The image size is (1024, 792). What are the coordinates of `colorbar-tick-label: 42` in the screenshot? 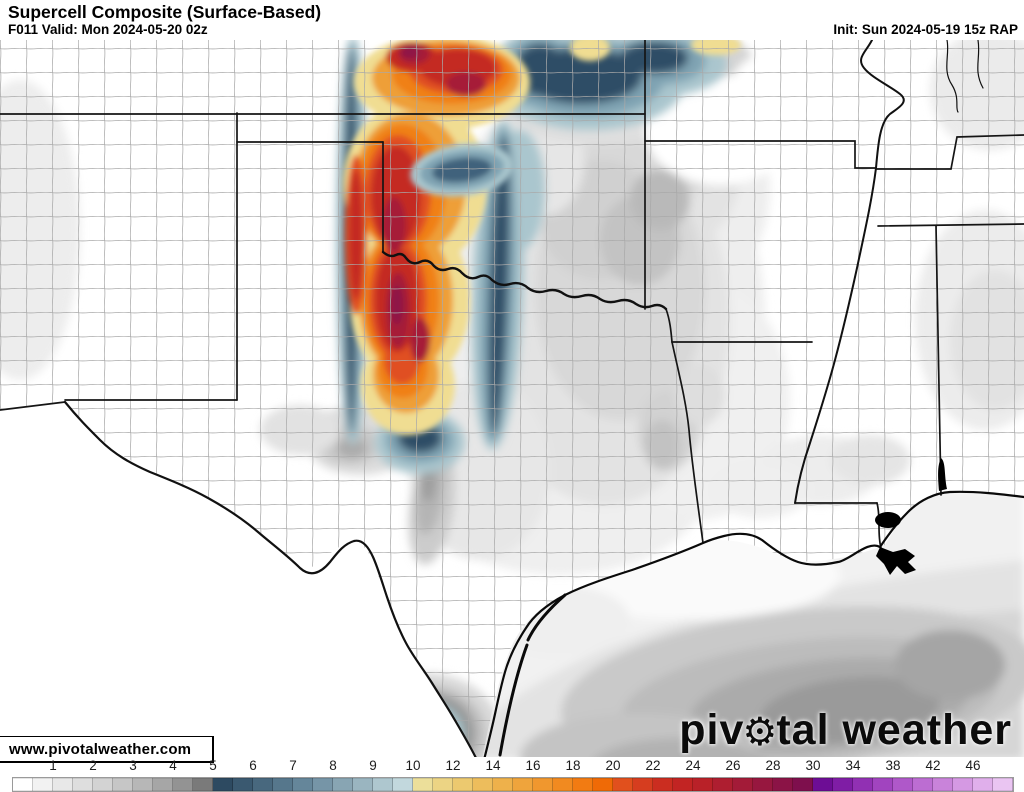 It's located at (933, 765).